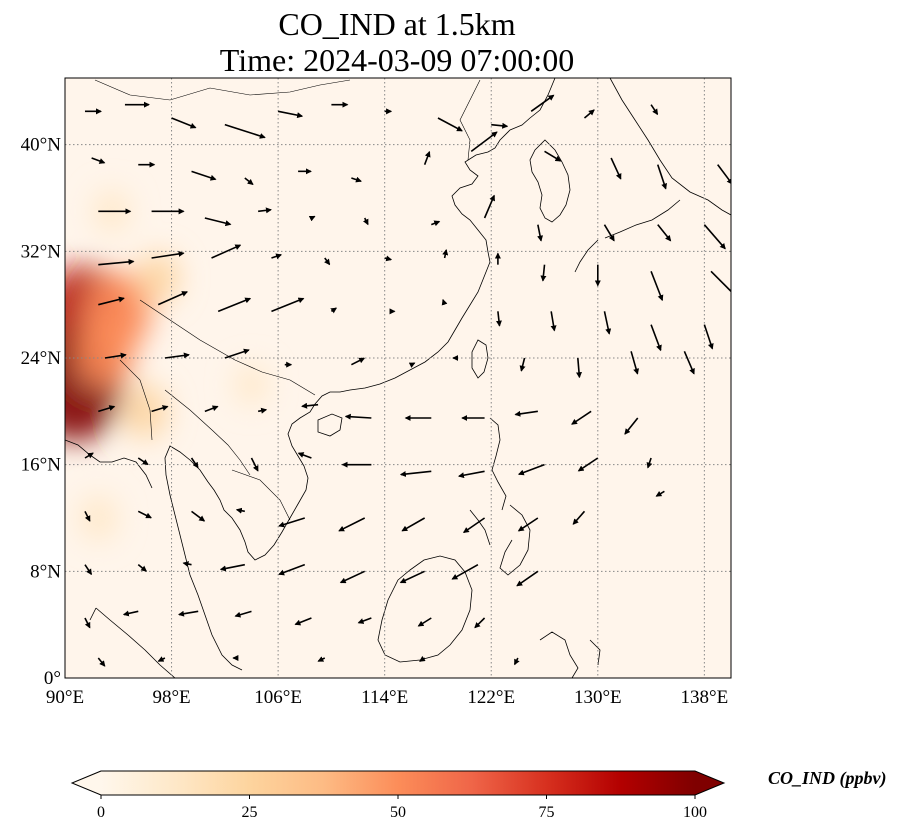 The height and width of the screenshot is (836, 915). What do you see at coordinates (500, 496) in the screenshot?
I see `philippines-coastline` at bounding box center [500, 496].